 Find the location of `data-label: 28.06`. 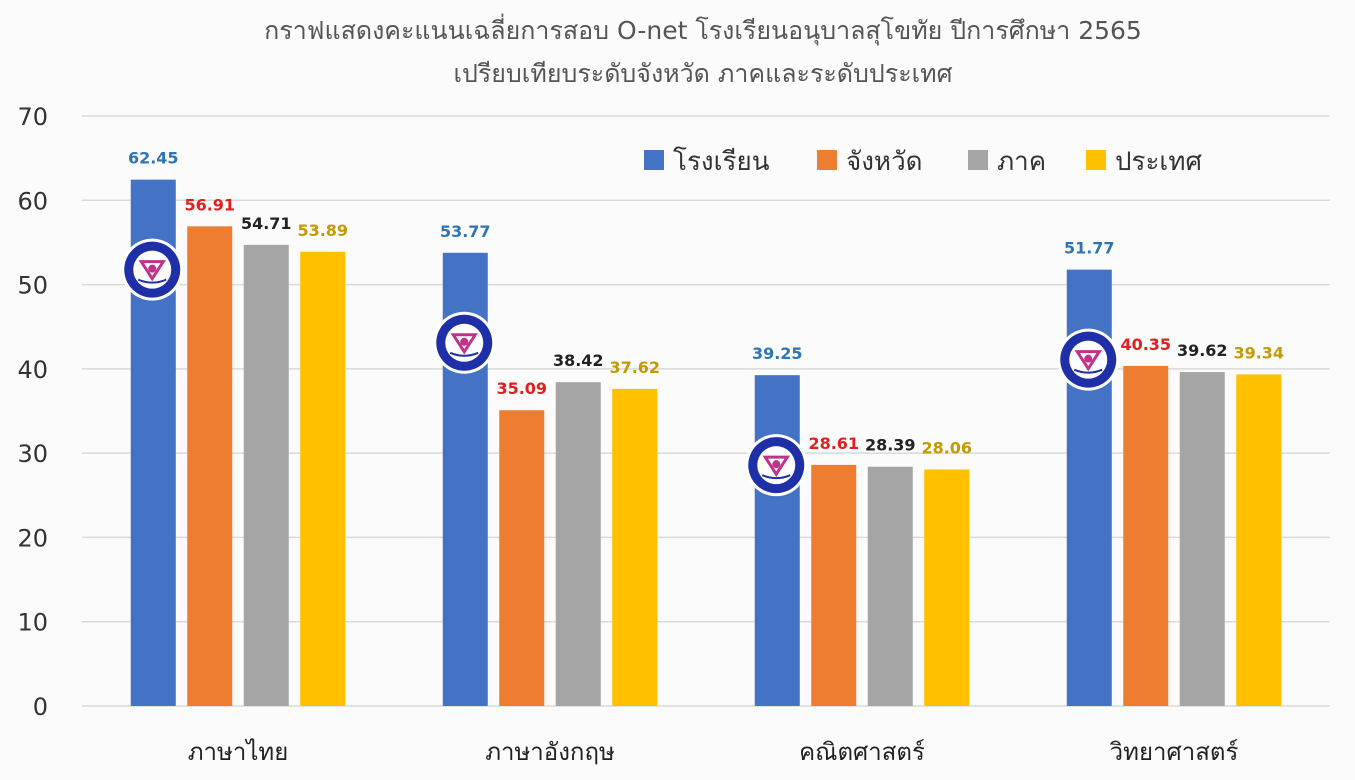

data-label: 28.06 is located at coordinates (946, 447).